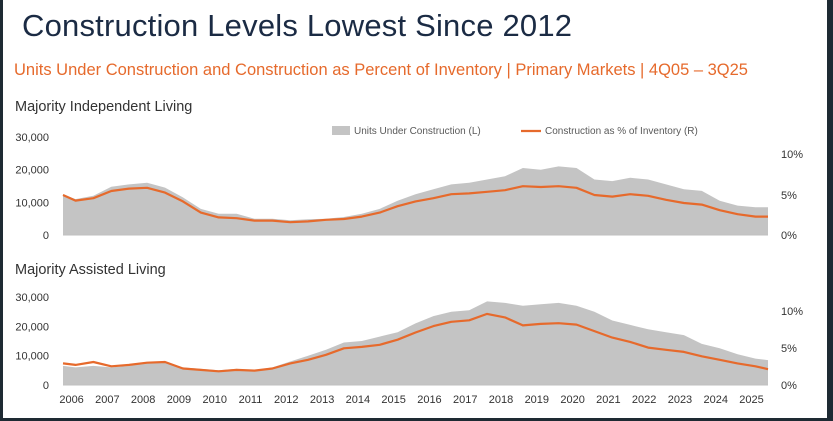 The height and width of the screenshot is (421, 833). Describe the element at coordinates (416, 419) in the screenshot. I see `frame-bottom-edge` at that location.